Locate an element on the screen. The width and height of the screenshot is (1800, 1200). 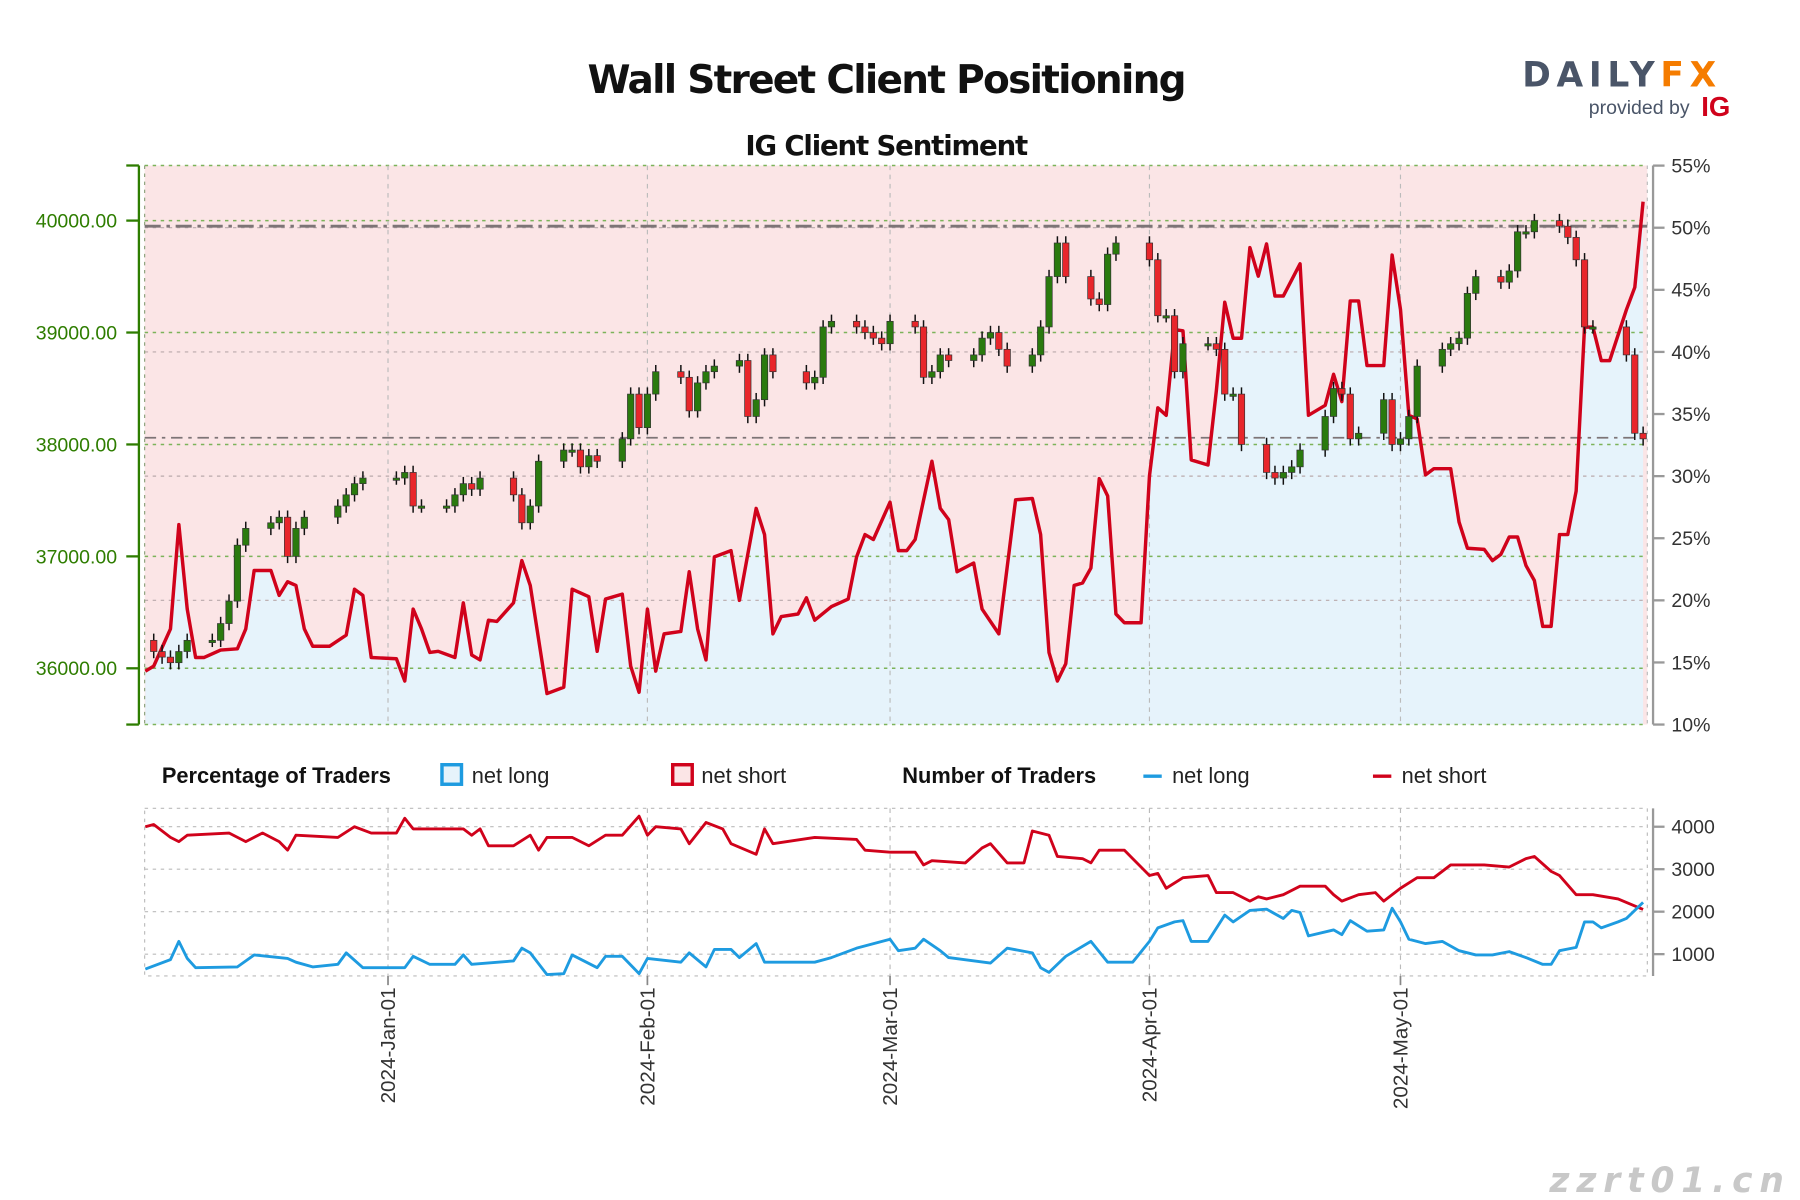
count-tick-label: 2000 is located at coordinates (1693, 913).